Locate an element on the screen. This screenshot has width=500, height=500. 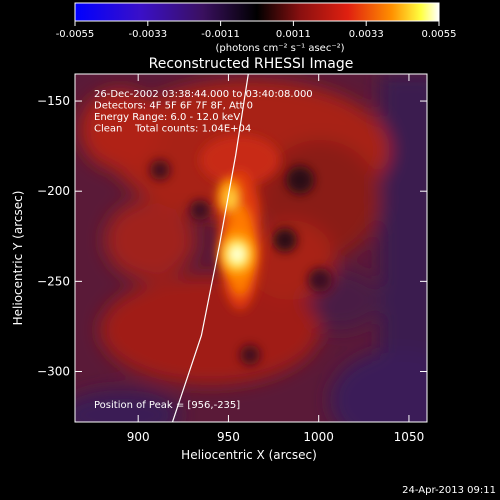
colorbar-ticks: -0.0055 -0.0033 -0.0011 0.0011 0.0033 0.0055 is located at coordinates (256, 30).